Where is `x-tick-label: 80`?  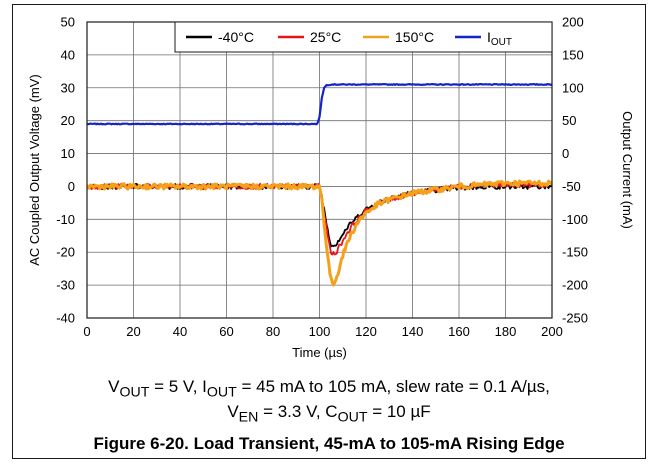
x-tick-label: 80 is located at coordinates (273, 331).